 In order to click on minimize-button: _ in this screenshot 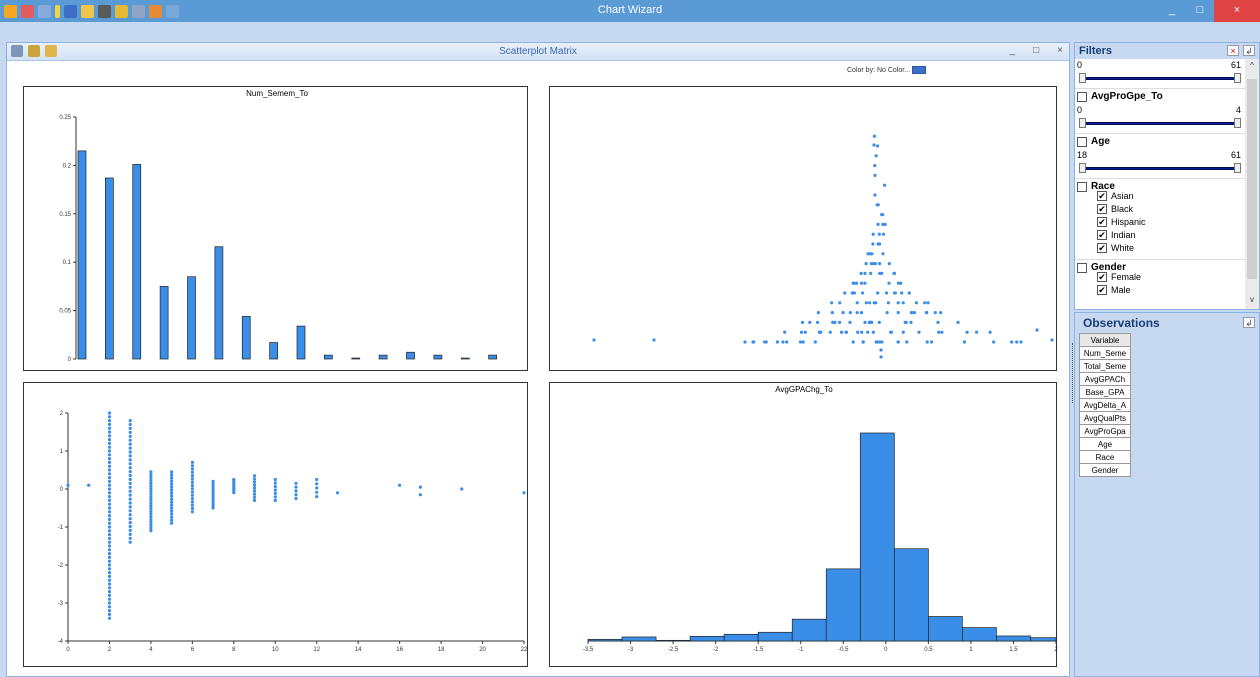, I will do `click(1172, 10)`.